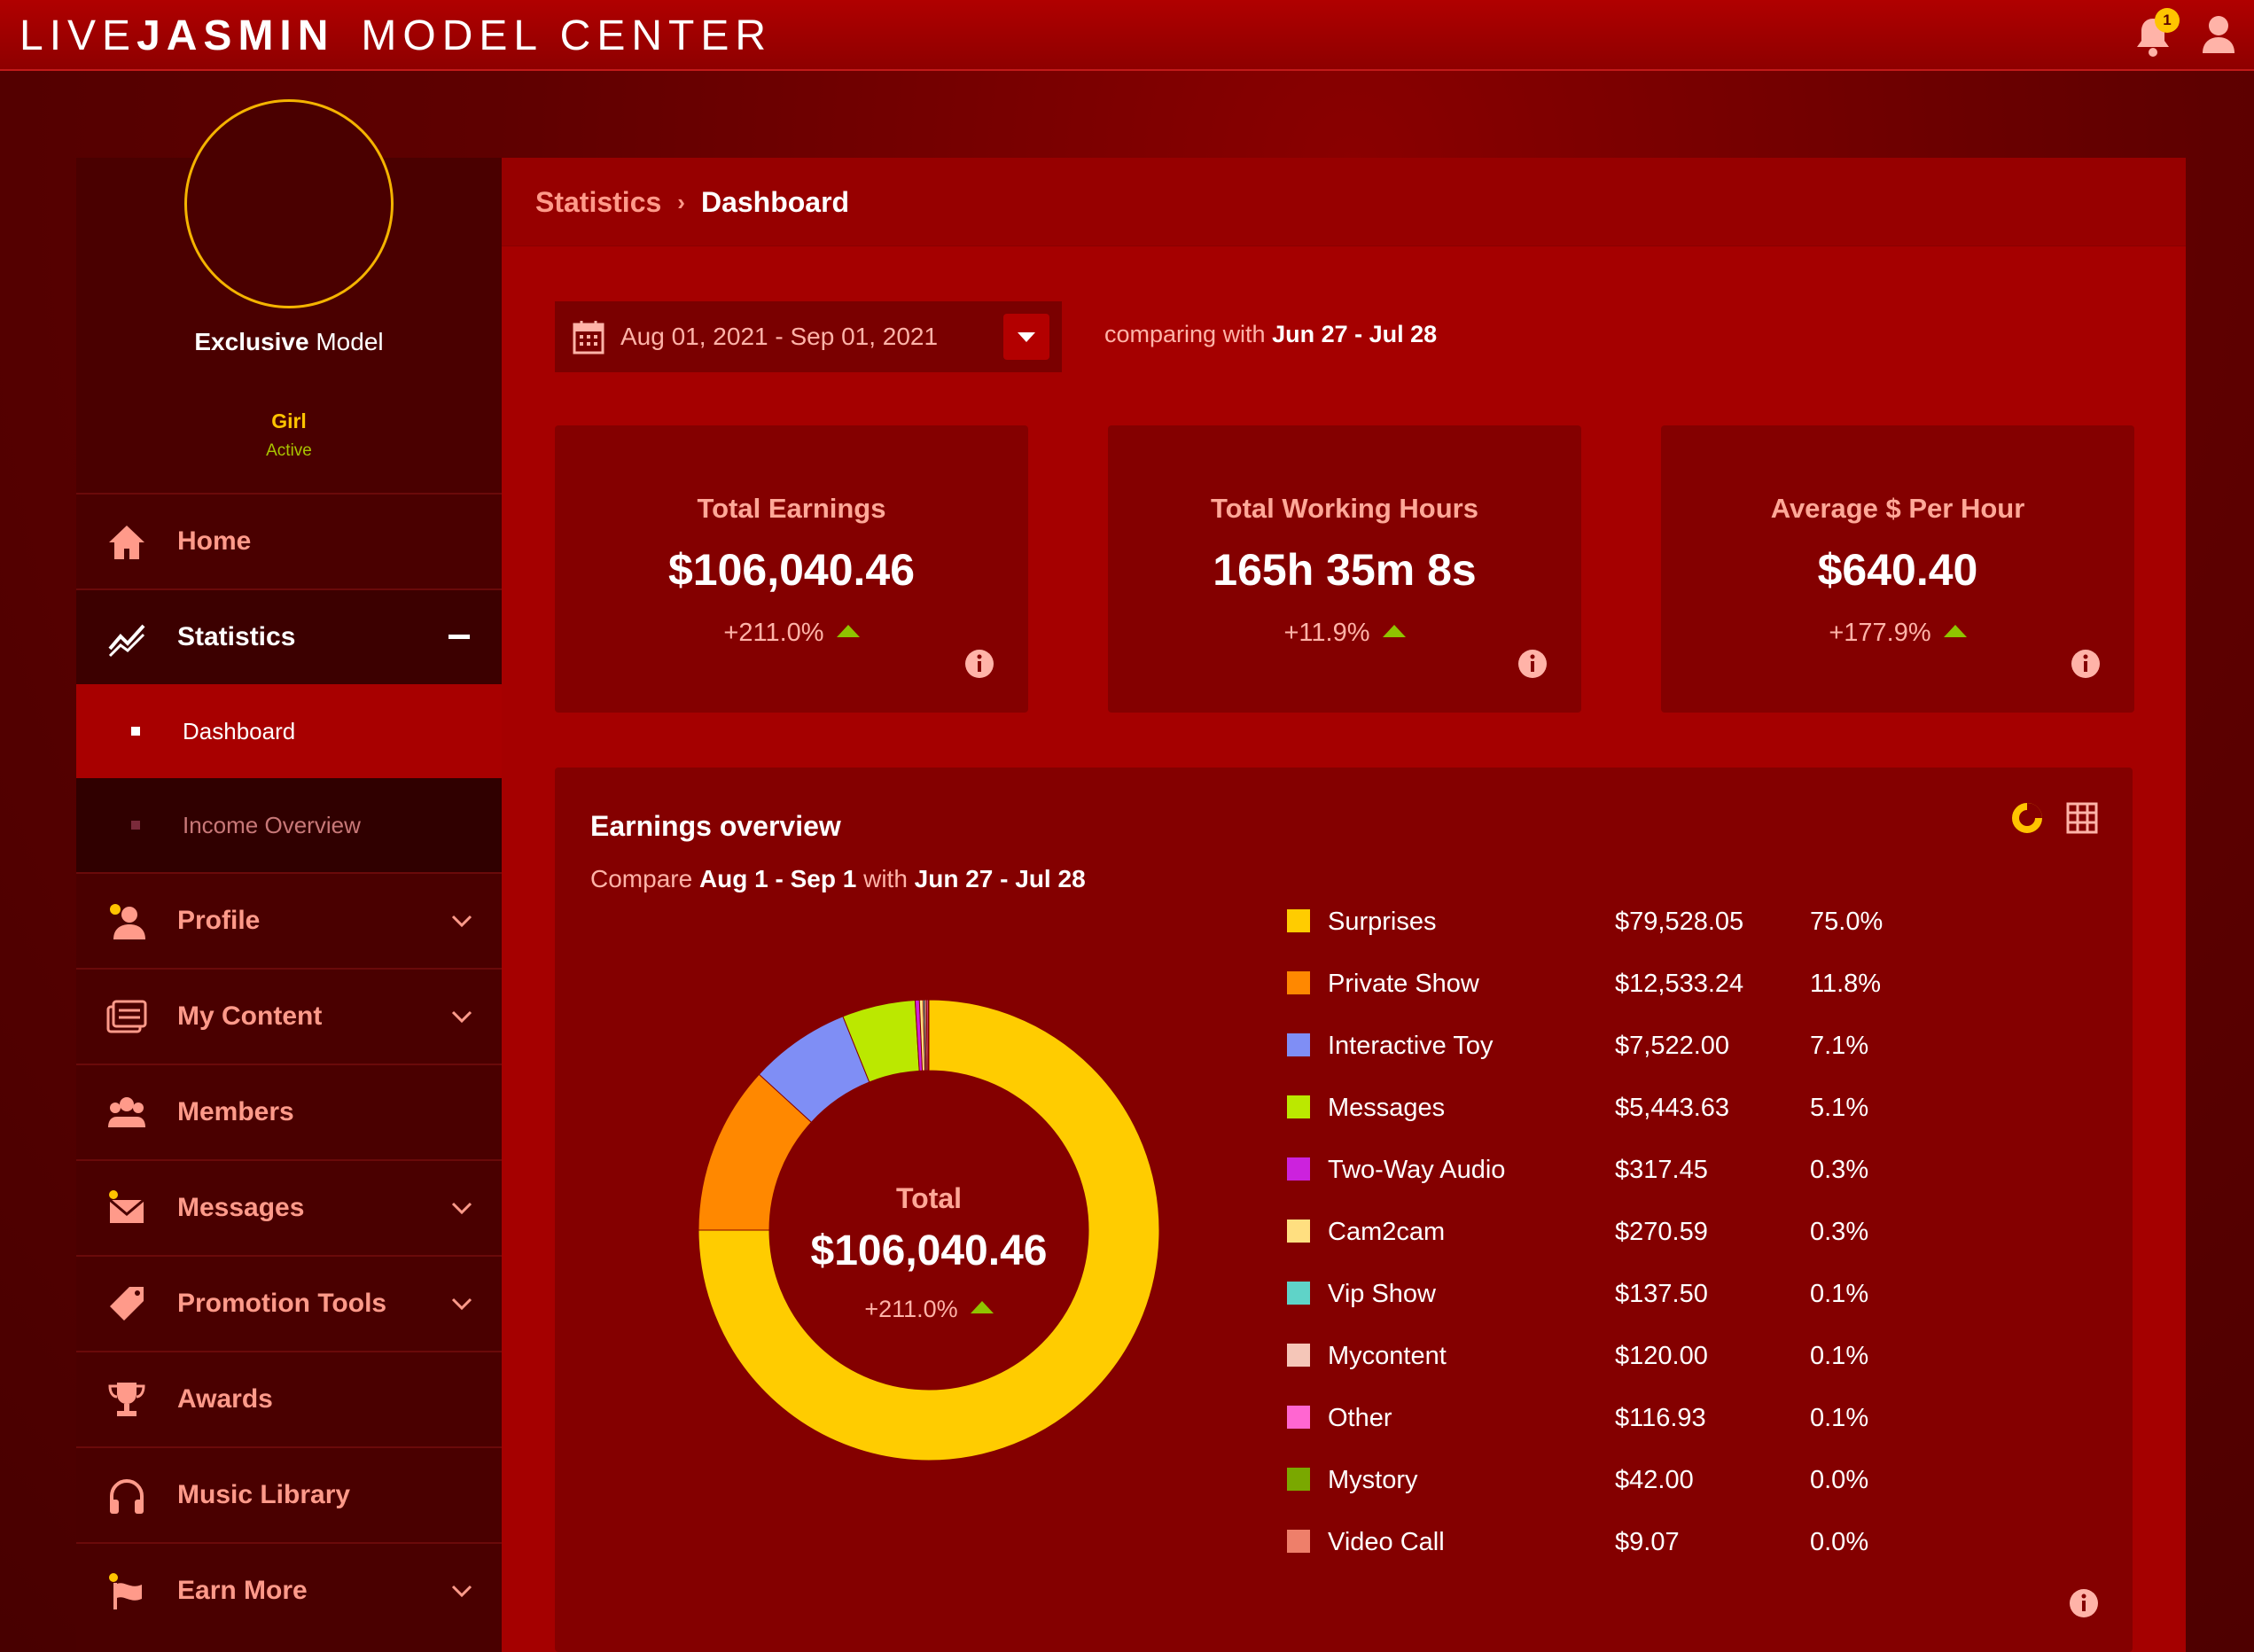 This screenshot has width=2254, height=1652. What do you see at coordinates (1417, 1170) in the screenshot?
I see `legend-label: Two-Way Audio` at bounding box center [1417, 1170].